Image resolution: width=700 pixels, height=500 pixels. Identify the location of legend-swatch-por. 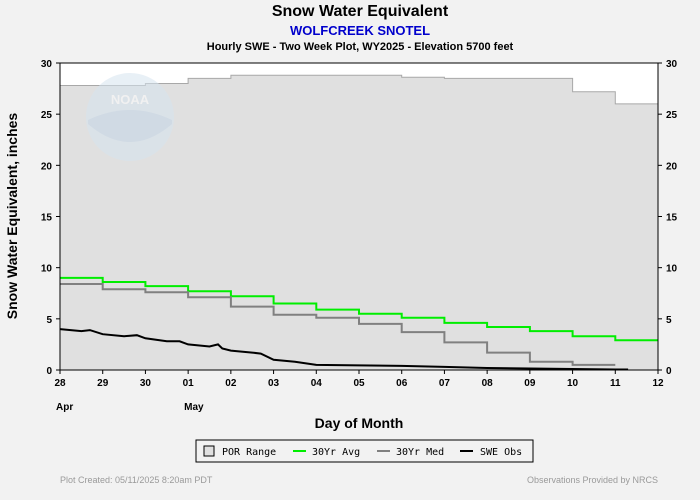
(209, 451).